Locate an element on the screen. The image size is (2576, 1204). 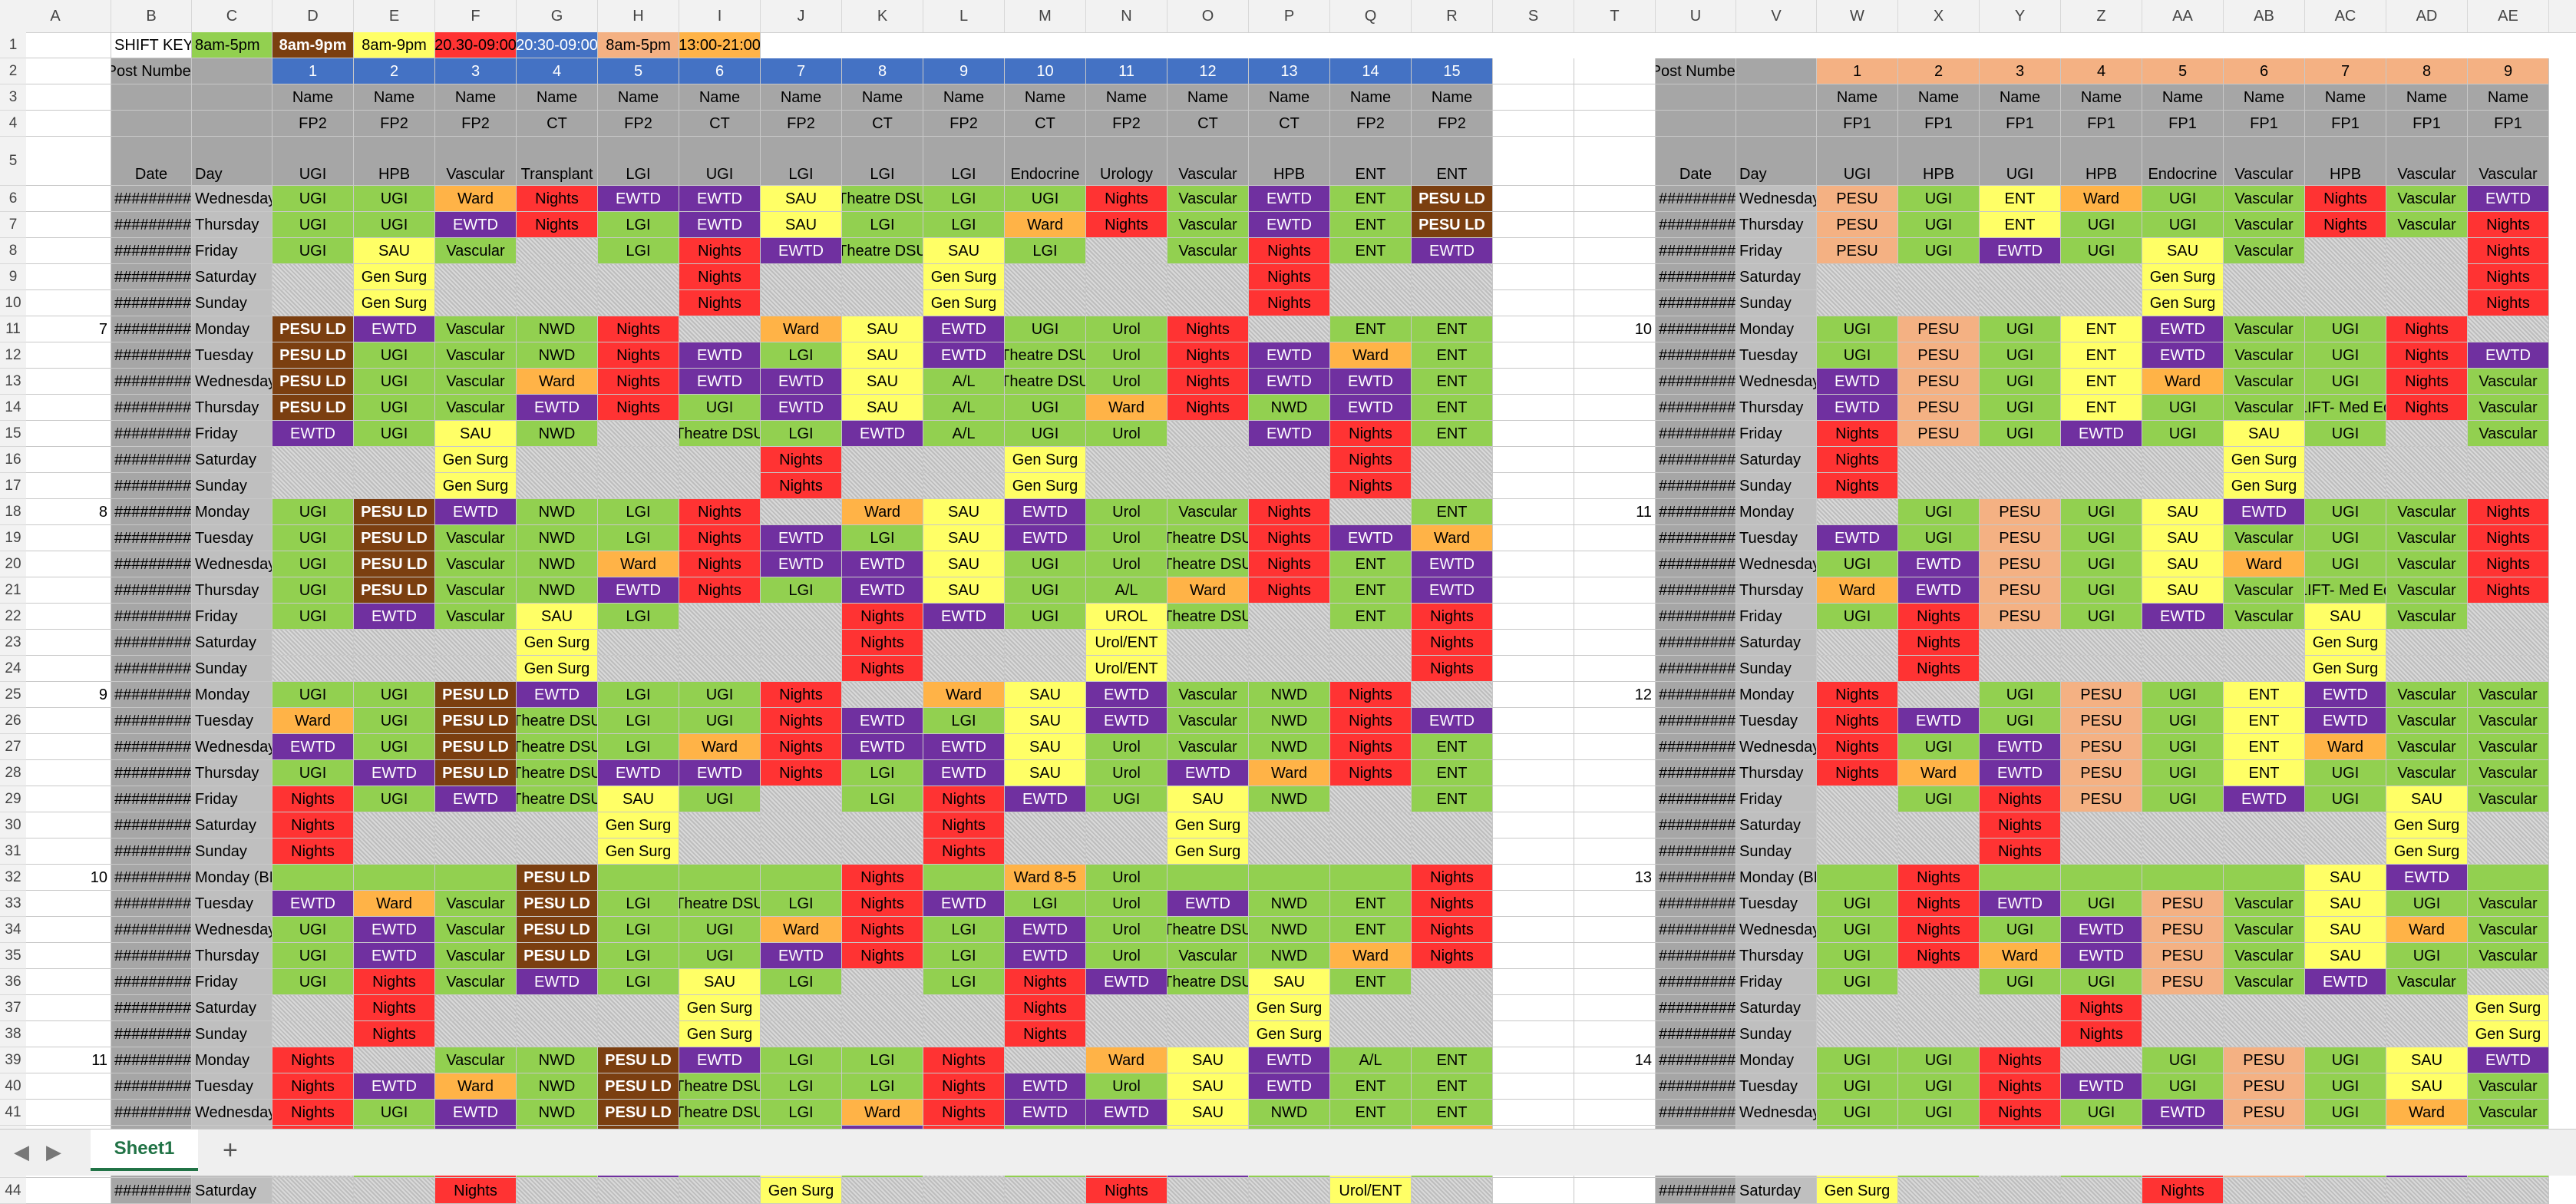
cell-AA35: PESU is located at coordinates (2183, 956).